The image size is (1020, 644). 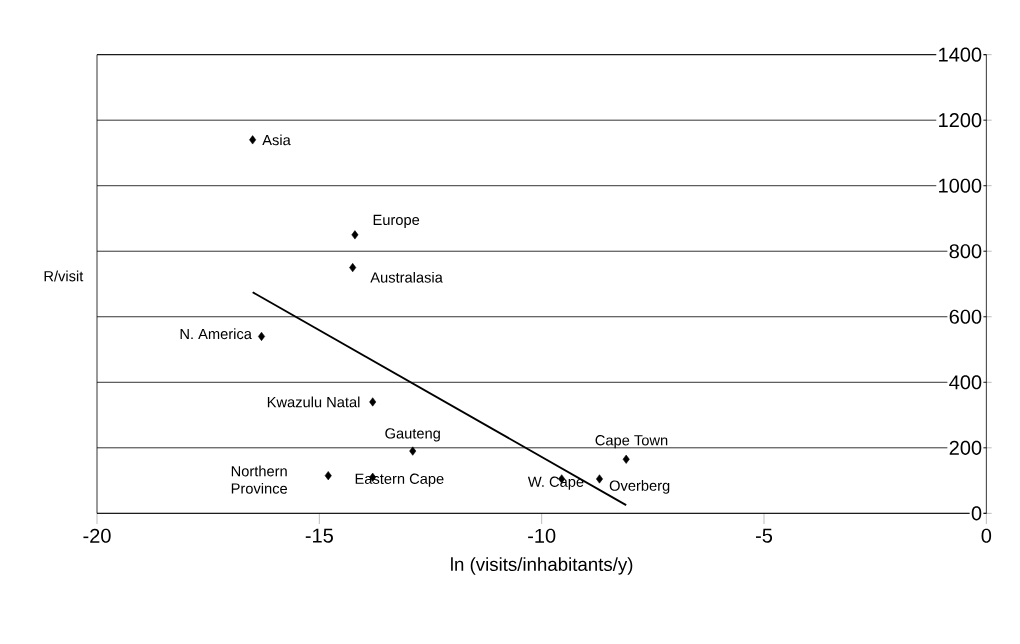 What do you see at coordinates (412, 435) in the screenshot?
I see `annotation: Gauteng` at bounding box center [412, 435].